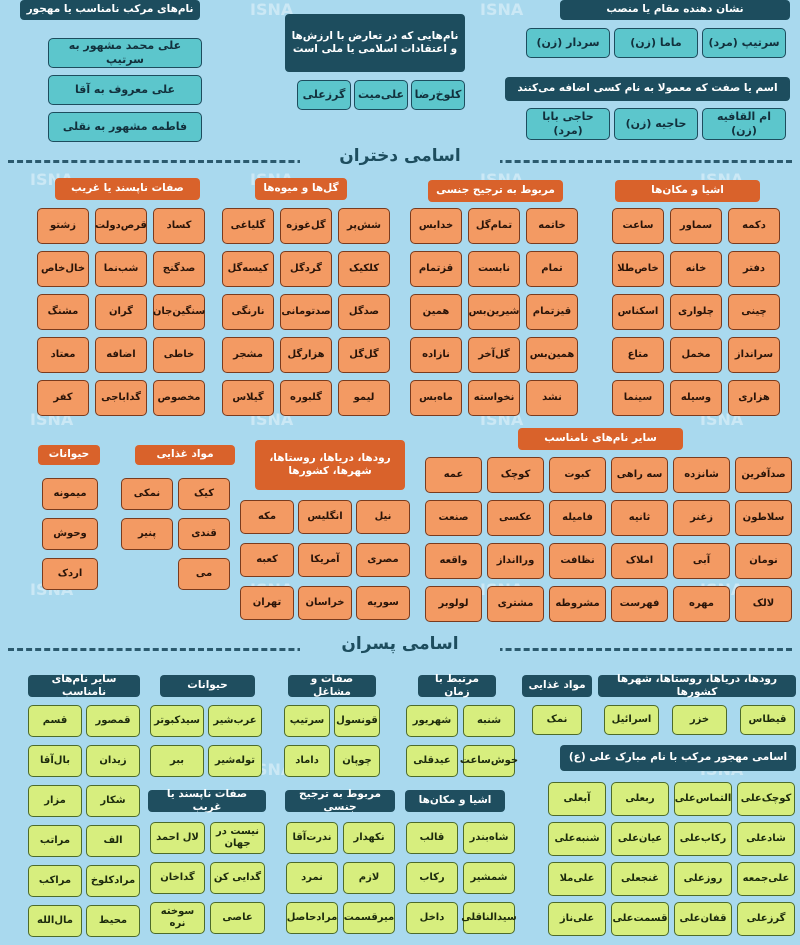 Image resolution: width=800 pixels, height=945 pixels. What do you see at coordinates (364, 312) in the screenshot?
I see `name-item: صدگل` at bounding box center [364, 312].